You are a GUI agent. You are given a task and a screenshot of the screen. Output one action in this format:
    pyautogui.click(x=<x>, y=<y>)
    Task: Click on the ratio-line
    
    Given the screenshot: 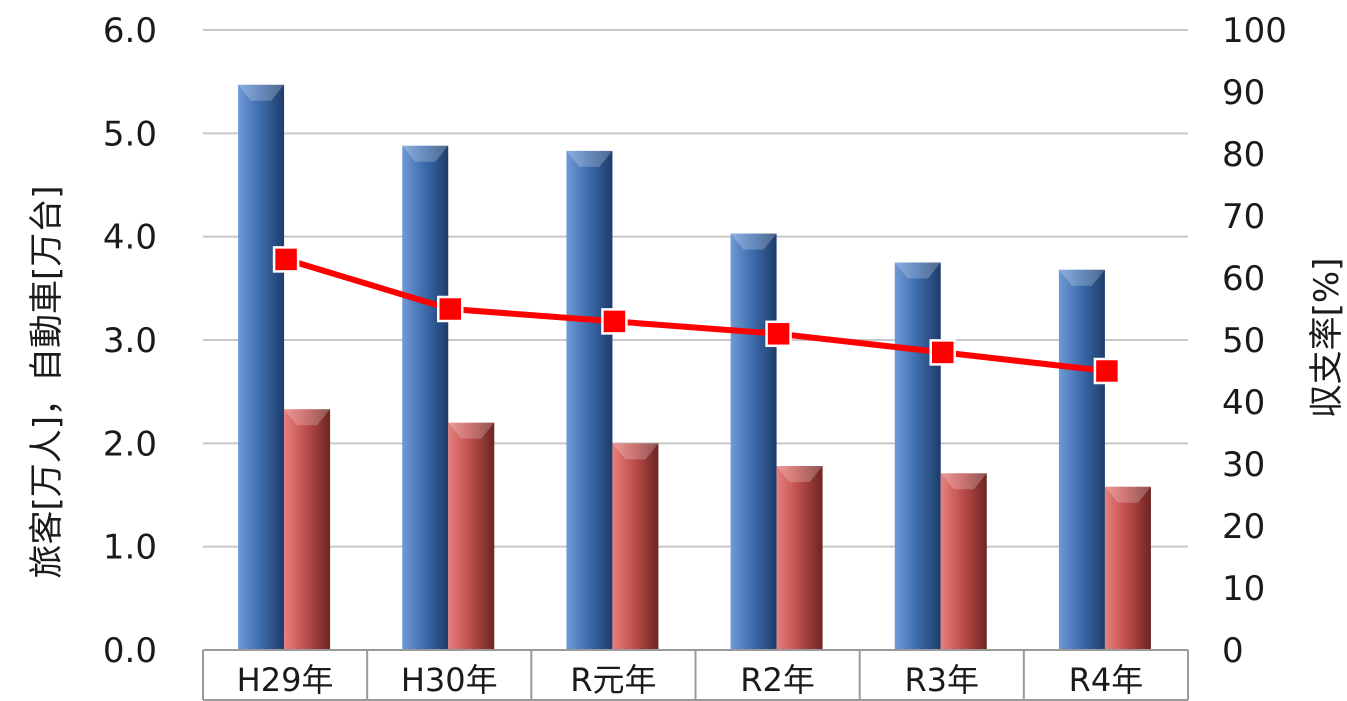 What is the action you would take?
    pyautogui.click(x=696, y=315)
    